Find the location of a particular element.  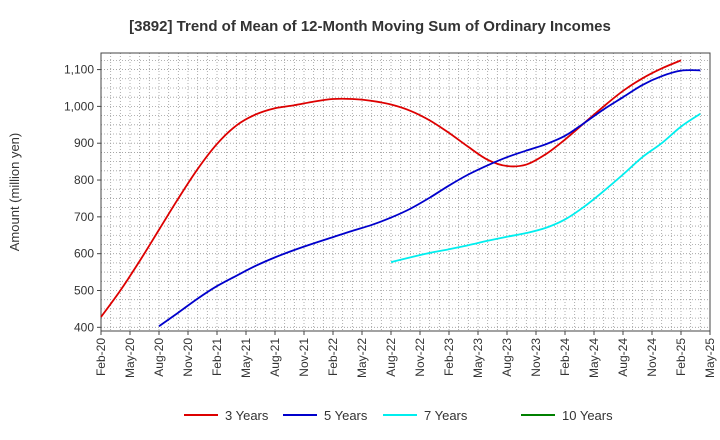

legend-label-3-years: 3 Years is located at coordinates (247, 415).